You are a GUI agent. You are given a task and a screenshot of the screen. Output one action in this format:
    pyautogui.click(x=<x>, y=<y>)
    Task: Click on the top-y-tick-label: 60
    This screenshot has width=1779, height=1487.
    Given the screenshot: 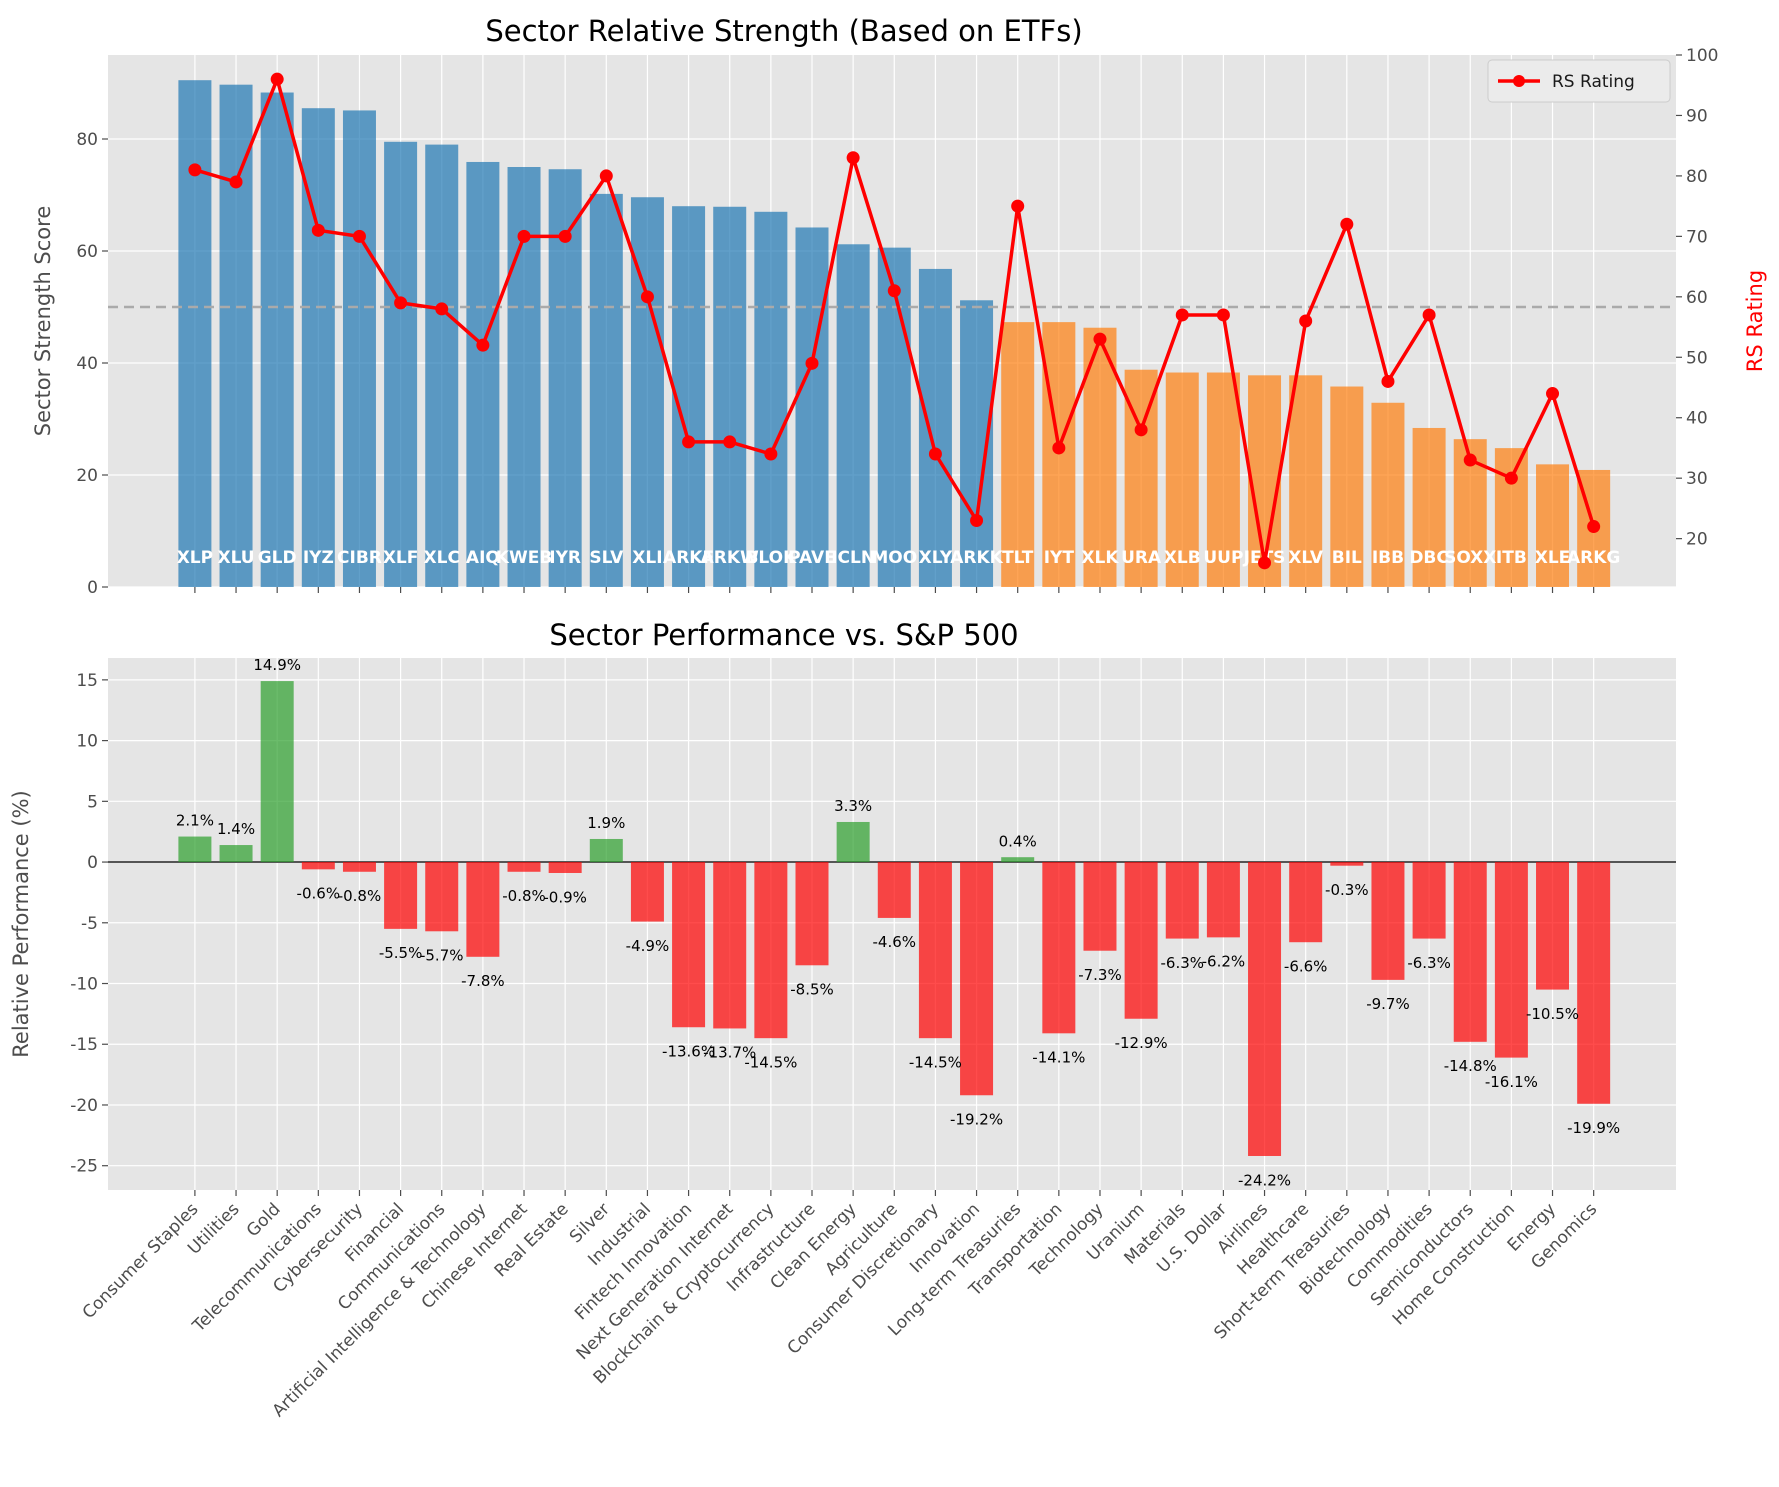 What is the action you would take?
    pyautogui.click(x=87, y=252)
    